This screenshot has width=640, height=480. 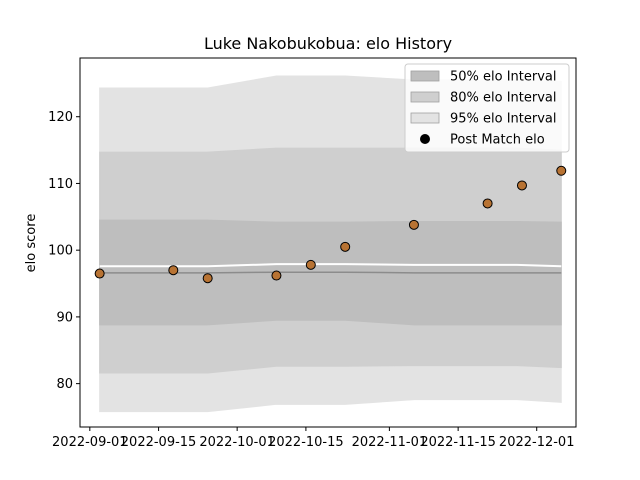 What do you see at coordinates (425, 139) in the screenshot?
I see `legend-marker` at bounding box center [425, 139].